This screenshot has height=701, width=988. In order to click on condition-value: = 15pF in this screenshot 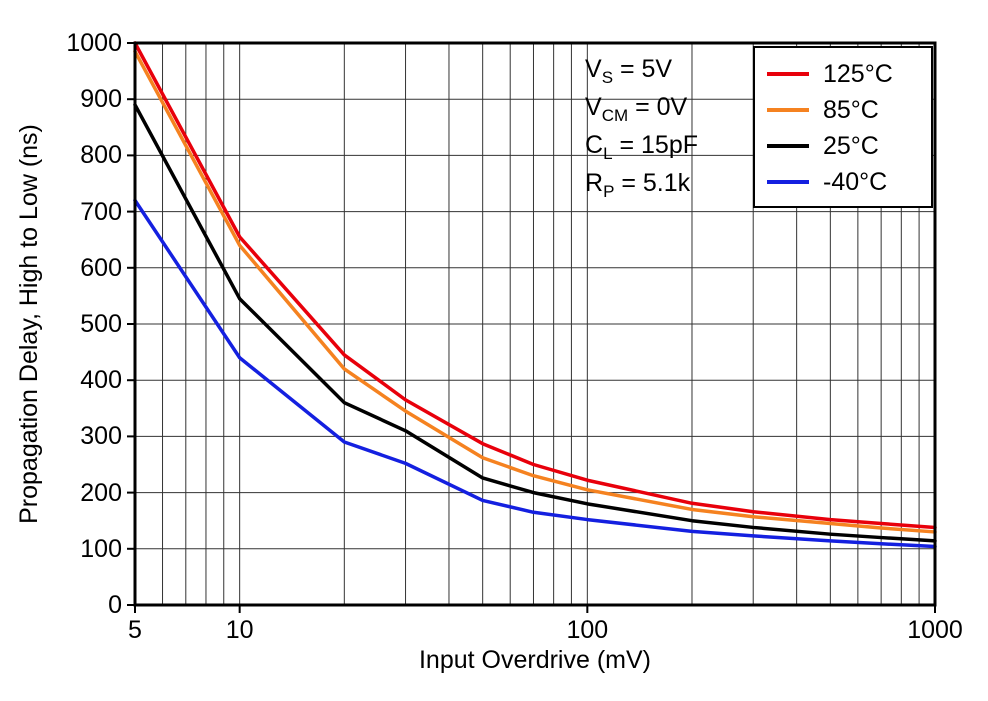, I will do `click(655, 145)`.